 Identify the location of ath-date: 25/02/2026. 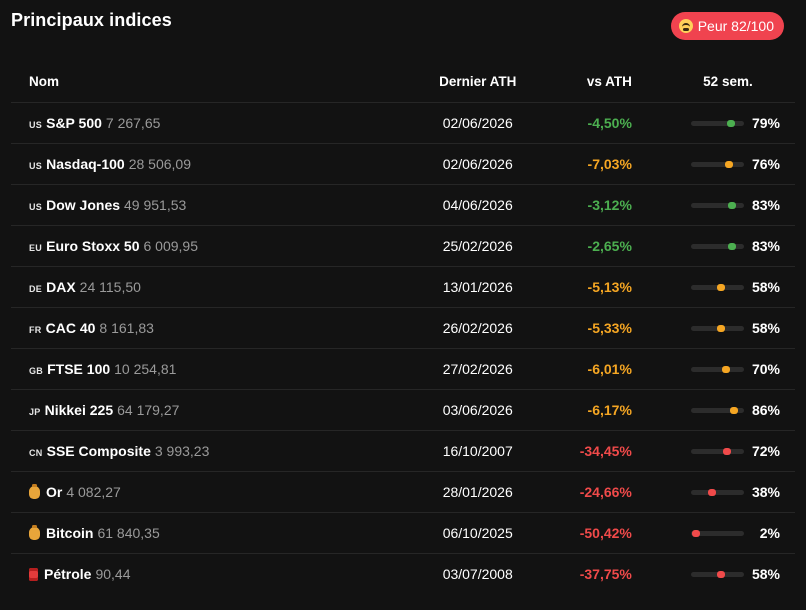
(477, 246).